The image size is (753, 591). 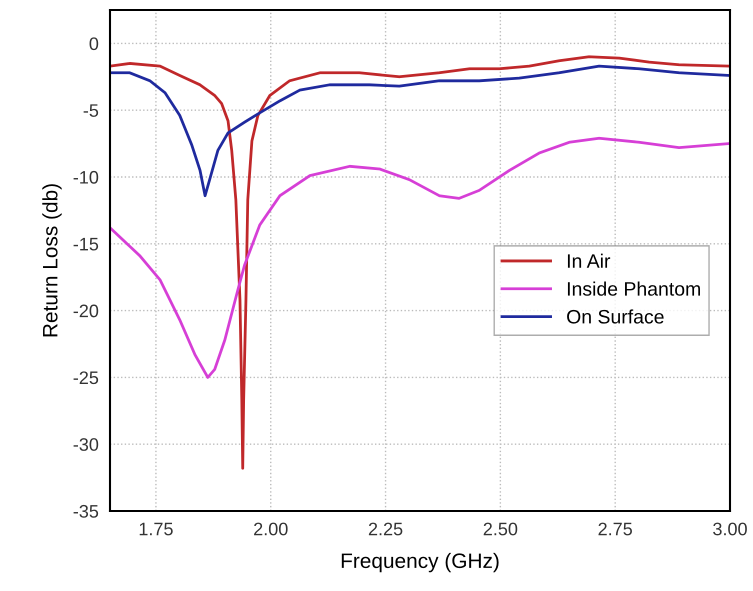 I want to click on x-tick-label: 2.00, so click(x=271, y=529).